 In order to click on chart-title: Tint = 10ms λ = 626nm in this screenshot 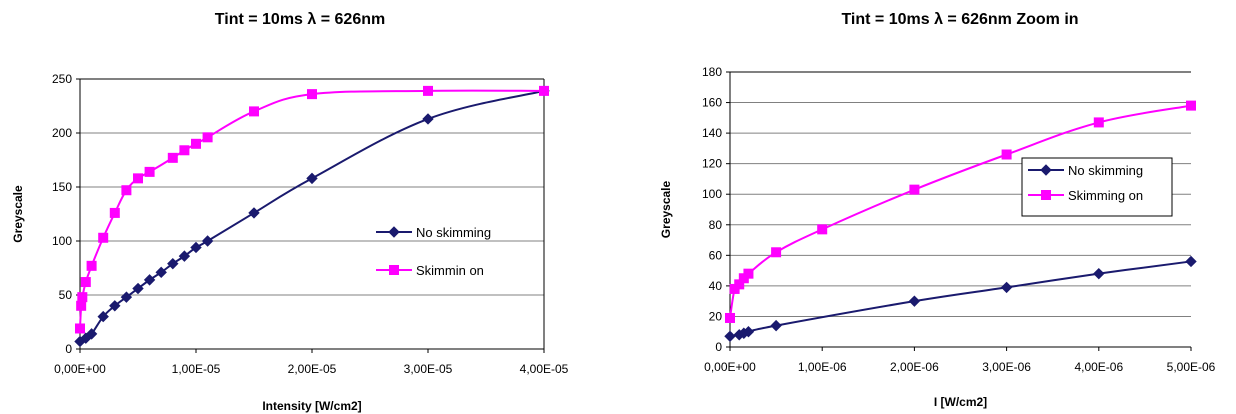, I will do `click(300, 19)`.